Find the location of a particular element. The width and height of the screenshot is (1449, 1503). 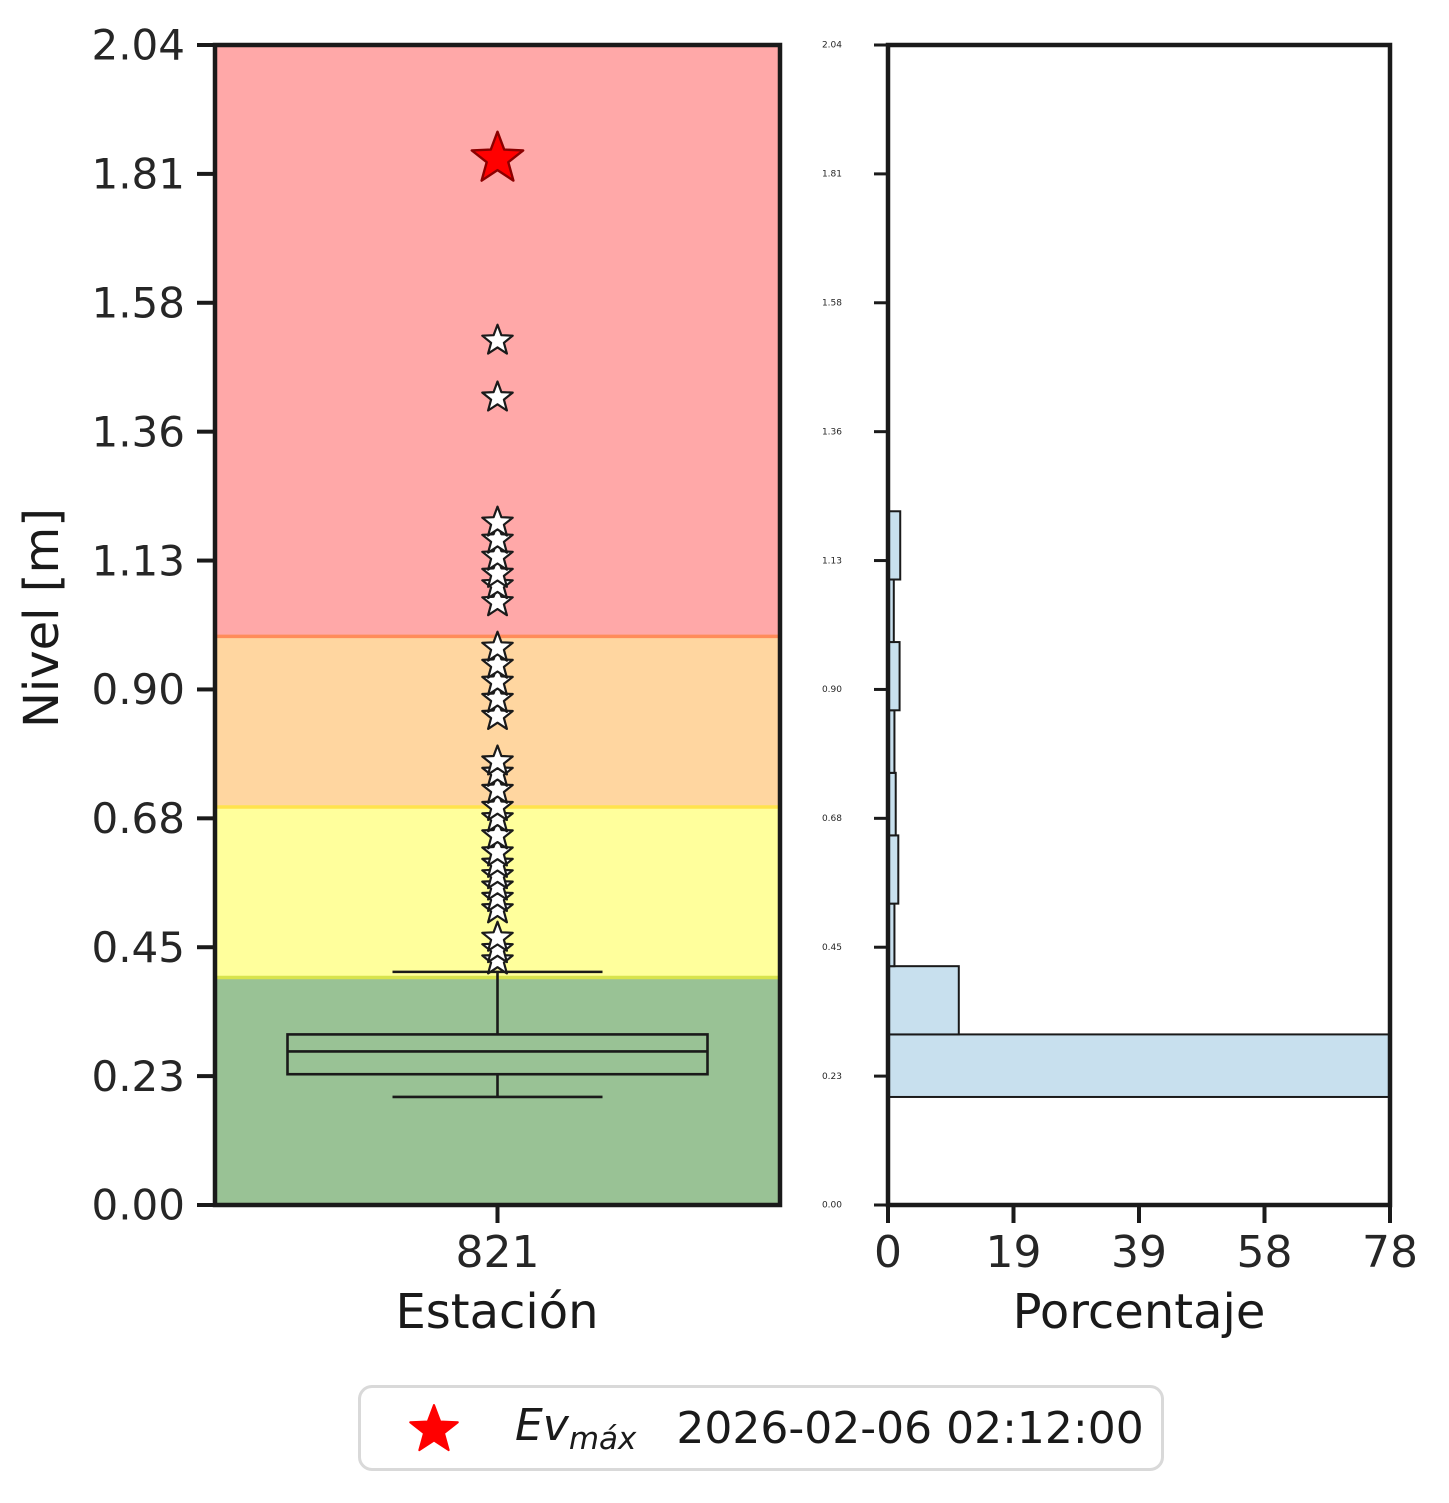

legend-label-main: Ev is located at coordinates (542, 1425).